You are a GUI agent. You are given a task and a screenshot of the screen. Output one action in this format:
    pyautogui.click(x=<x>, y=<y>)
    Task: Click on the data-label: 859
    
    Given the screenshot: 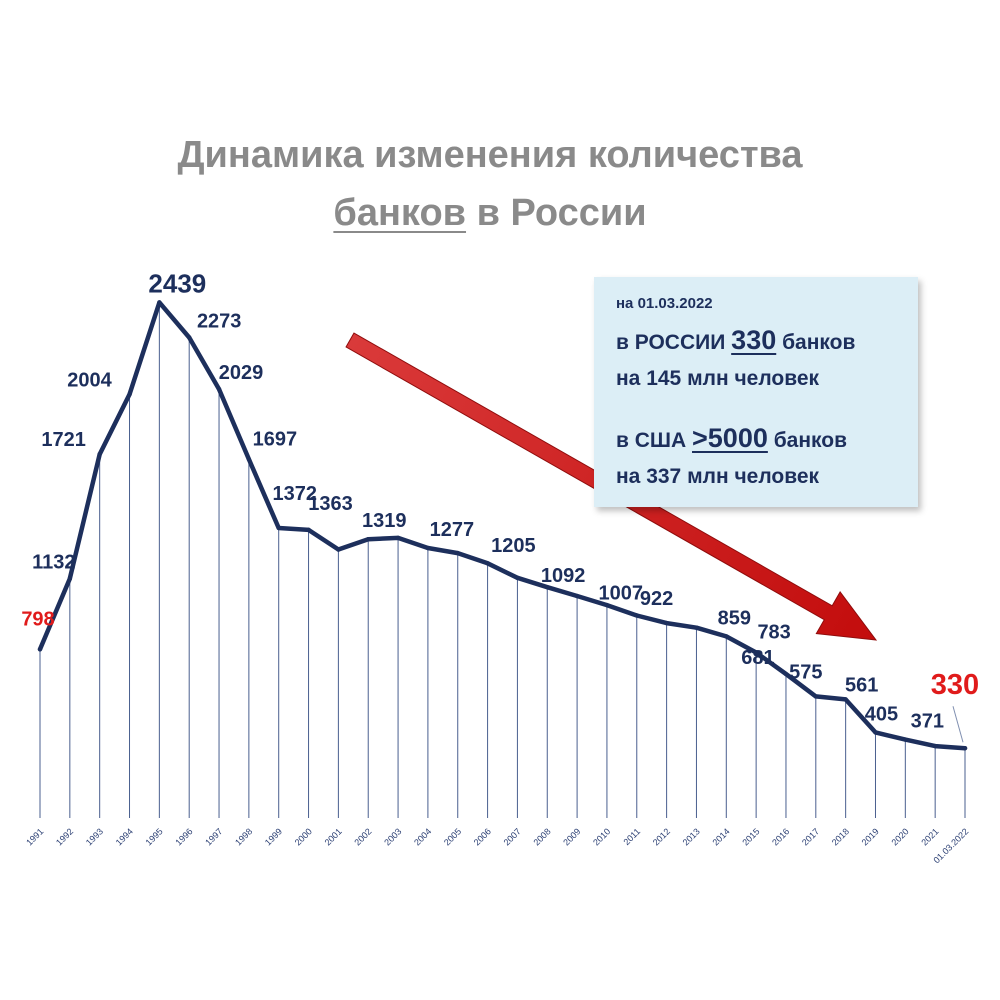 What is the action you would take?
    pyautogui.click(x=734, y=618)
    